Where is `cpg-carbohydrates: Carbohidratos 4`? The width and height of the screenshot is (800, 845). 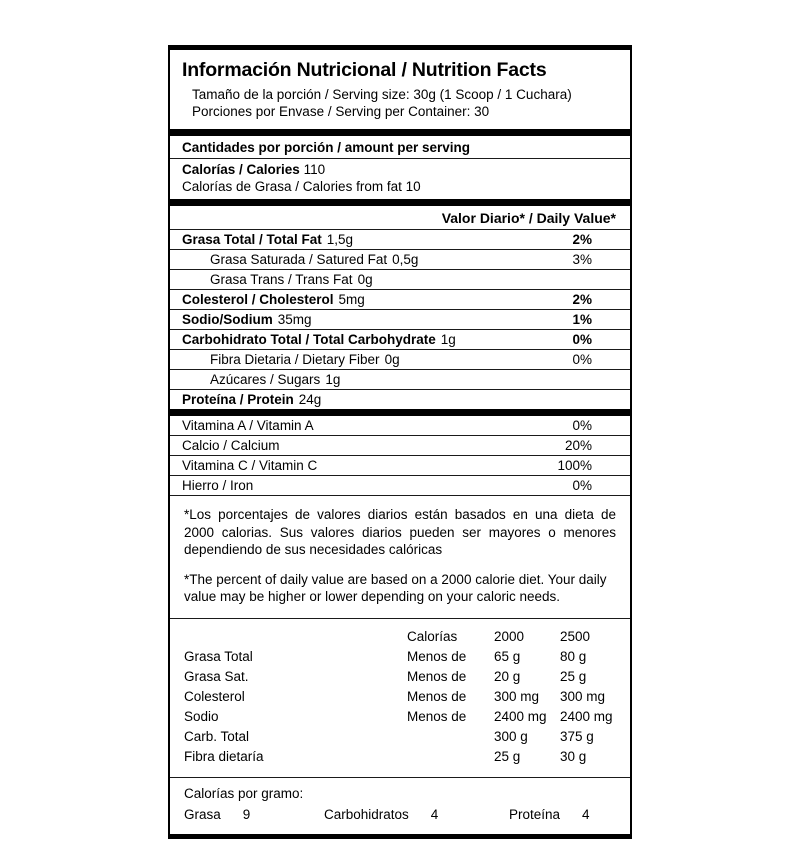 cpg-carbohydrates: Carbohidratos 4 is located at coordinates (381, 814).